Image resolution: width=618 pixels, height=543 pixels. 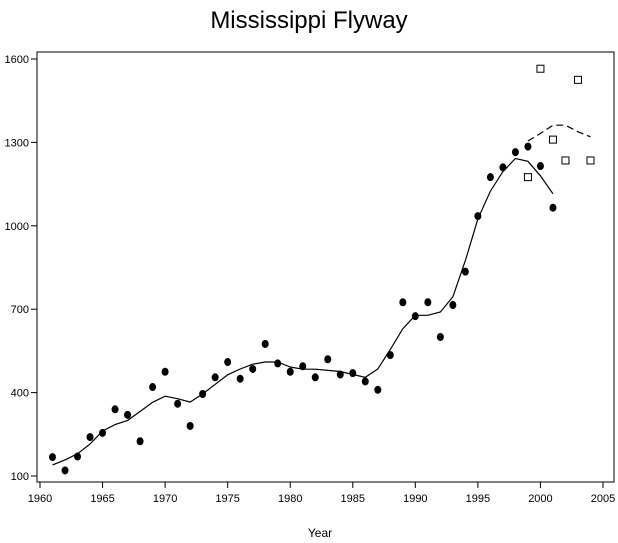 I want to click on x-axis: 1960 1965 1970 1975 1980 1985 1990 1995 2000 2005, so click(x=321, y=493).